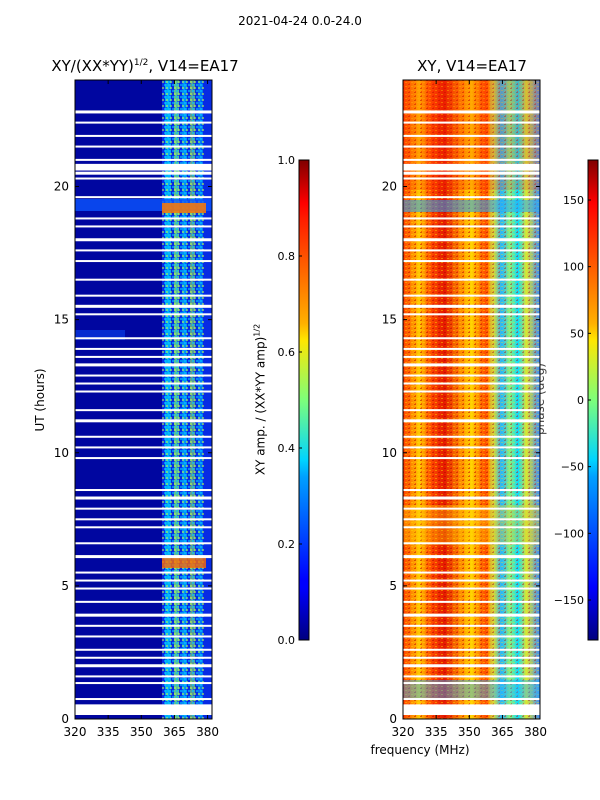 The image size is (600, 800). I want to click on right-ytick-label: 15, so click(389, 320).